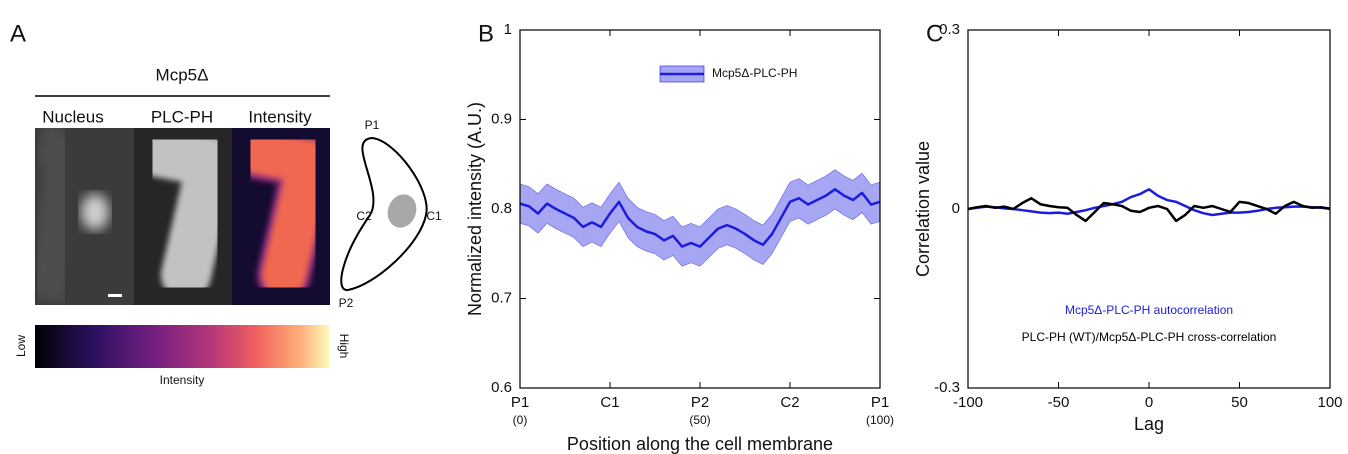  What do you see at coordinates (384, 213) in the screenshot?
I see `cell-outline` at bounding box center [384, 213].